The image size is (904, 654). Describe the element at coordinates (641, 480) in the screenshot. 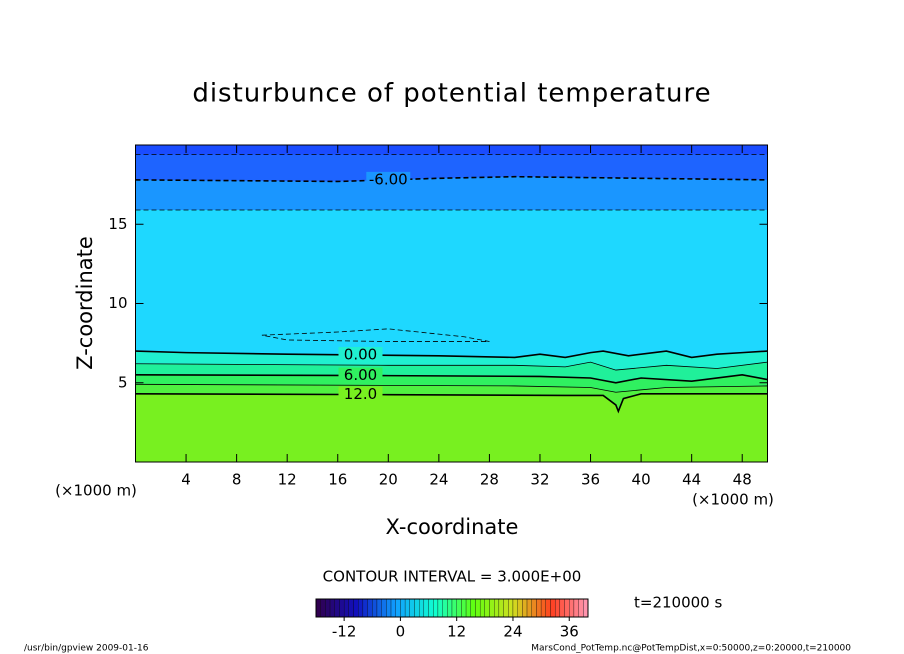

I see `x-tick-label: 40` at that location.